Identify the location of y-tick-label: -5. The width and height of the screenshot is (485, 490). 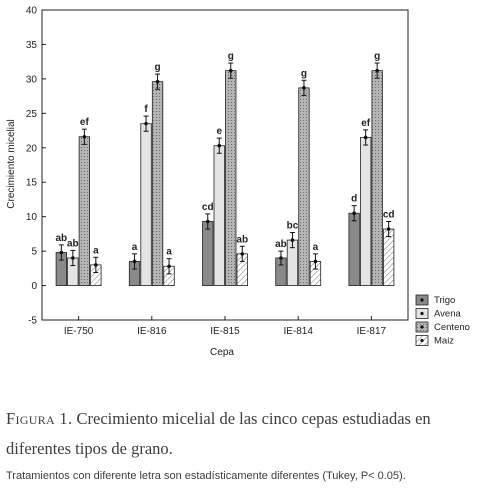
(32, 321).